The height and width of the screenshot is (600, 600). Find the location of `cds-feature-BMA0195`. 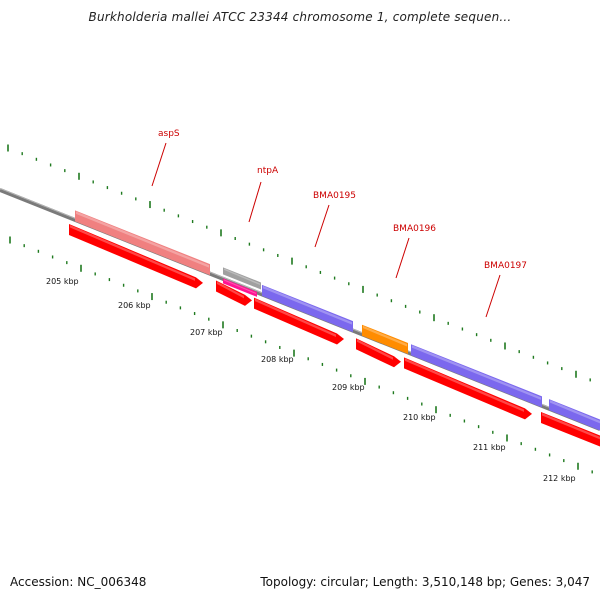

cds-feature-BMA0195 is located at coordinates (299, 321).